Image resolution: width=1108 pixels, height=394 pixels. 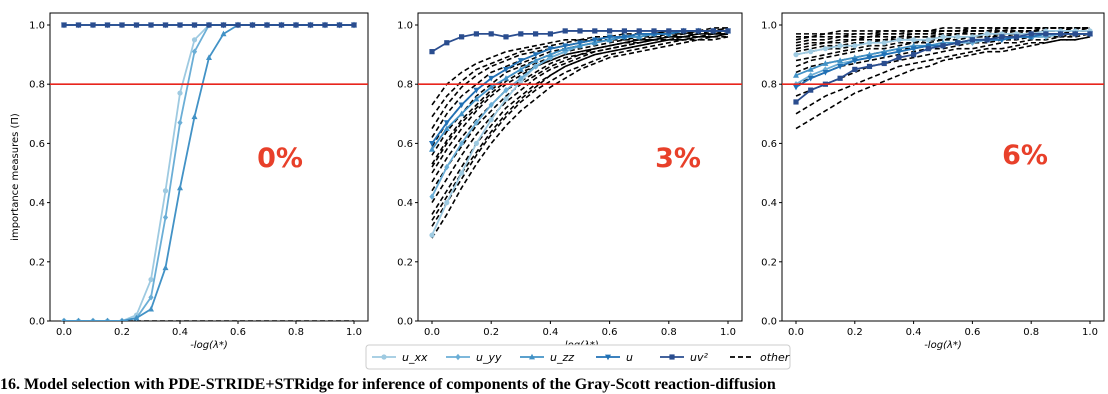 What do you see at coordinates (614, 357) in the screenshot?
I see `legend-item: u` at bounding box center [614, 357].